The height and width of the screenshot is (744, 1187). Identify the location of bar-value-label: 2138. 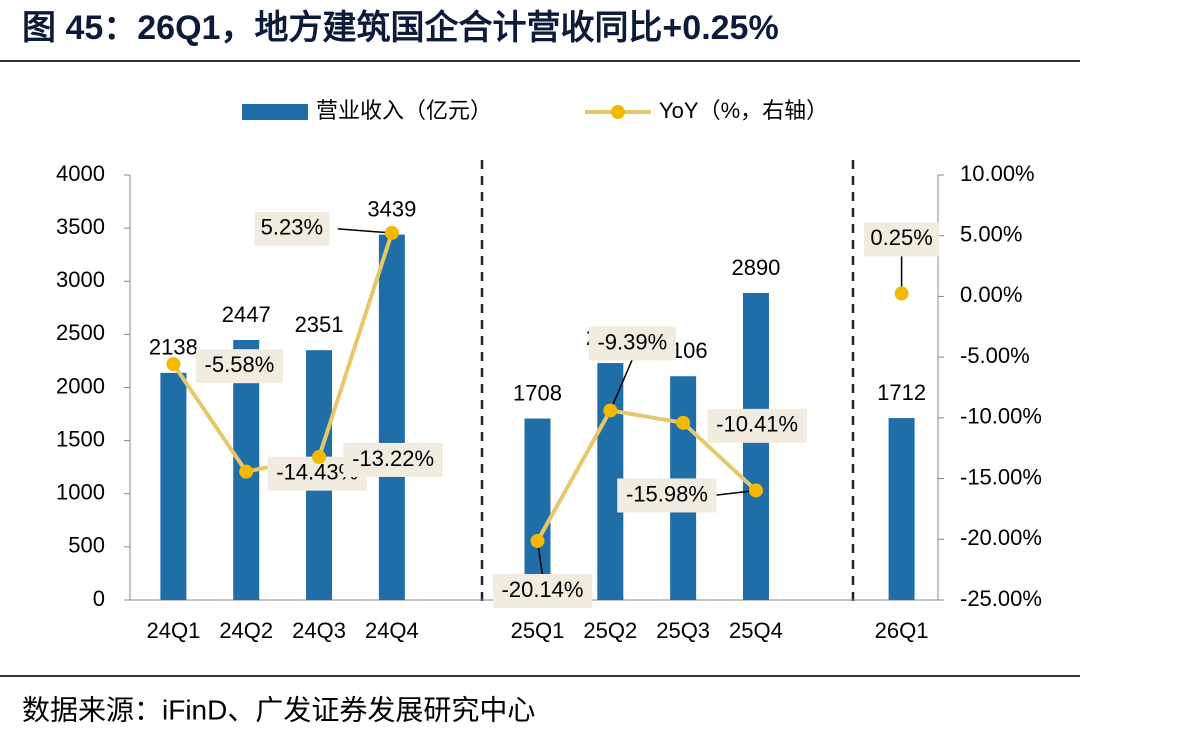
(173, 347).